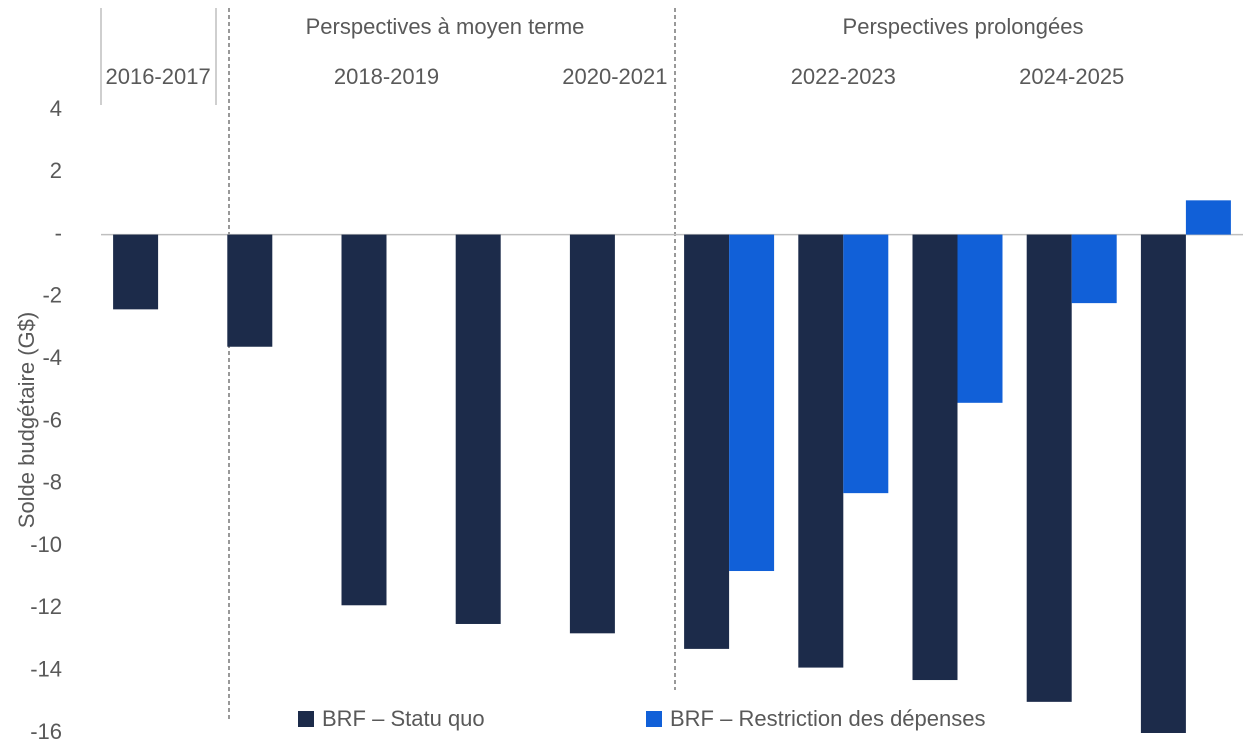  What do you see at coordinates (386, 76) in the screenshot?
I see `x-tick-label: 2018-2019` at bounding box center [386, 76].